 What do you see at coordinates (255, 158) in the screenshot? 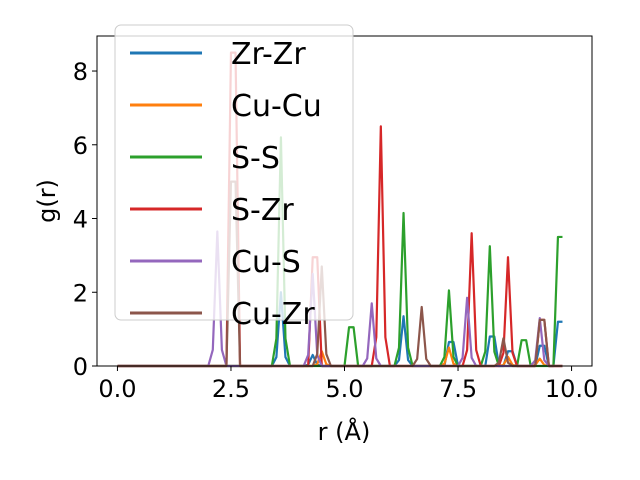
I see `legend-label: S-S` at bounding box center [255, 158].